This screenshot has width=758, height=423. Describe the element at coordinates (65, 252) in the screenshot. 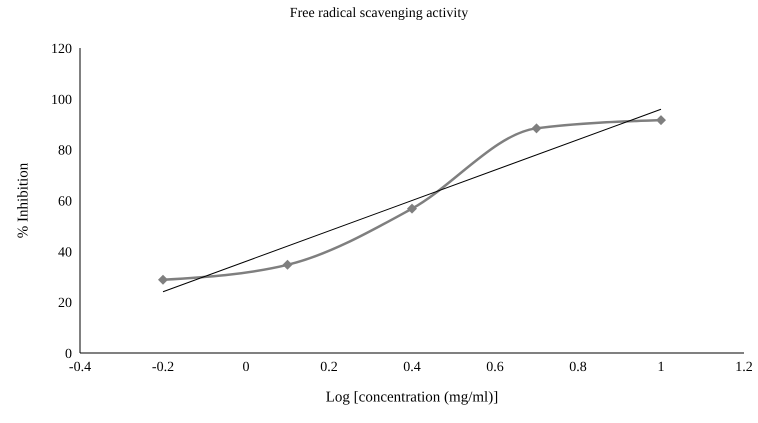

I see `y-tick-label: 40` at that location.